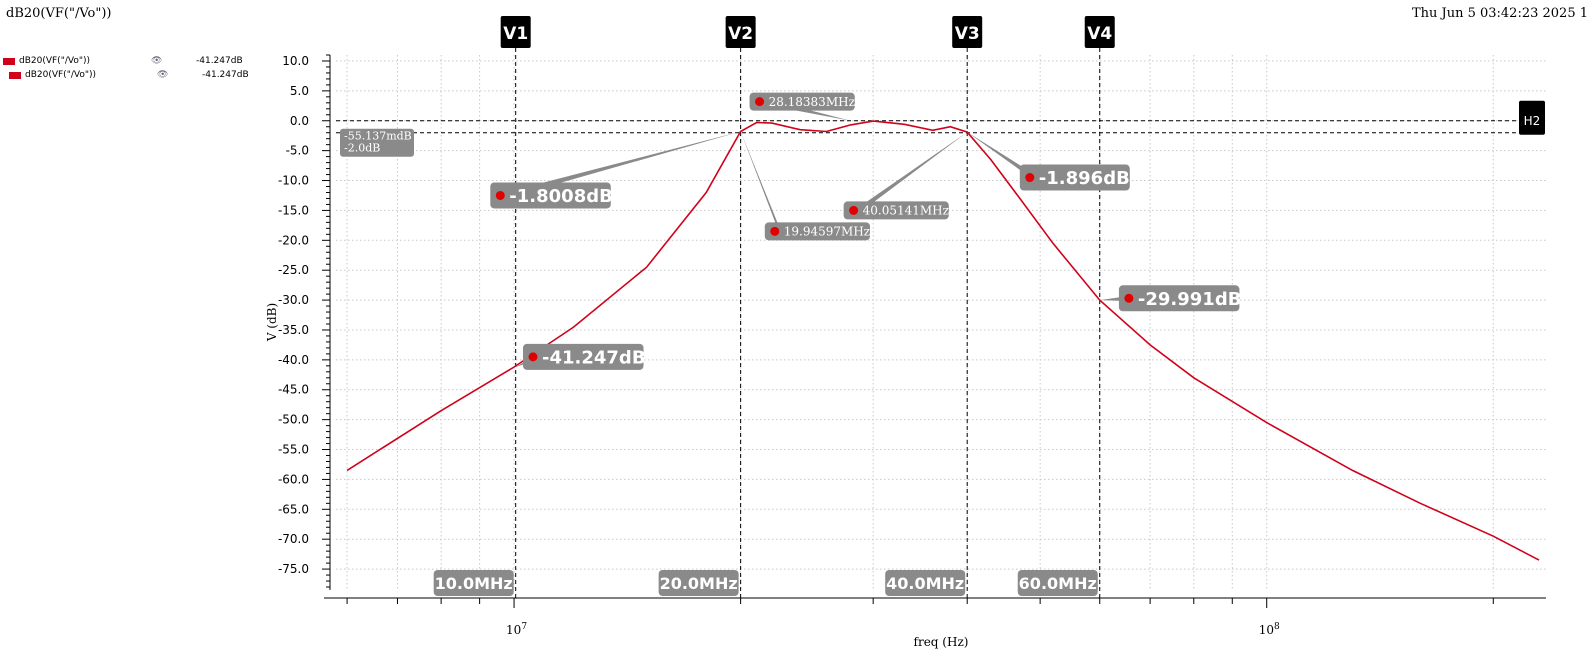 The height and width of the screenshot is (665, 1596). What do you see at coordinates (293, 479) in the screenshot?
I see `y-tick-label: -60.0` at bounding box center [293, 479].